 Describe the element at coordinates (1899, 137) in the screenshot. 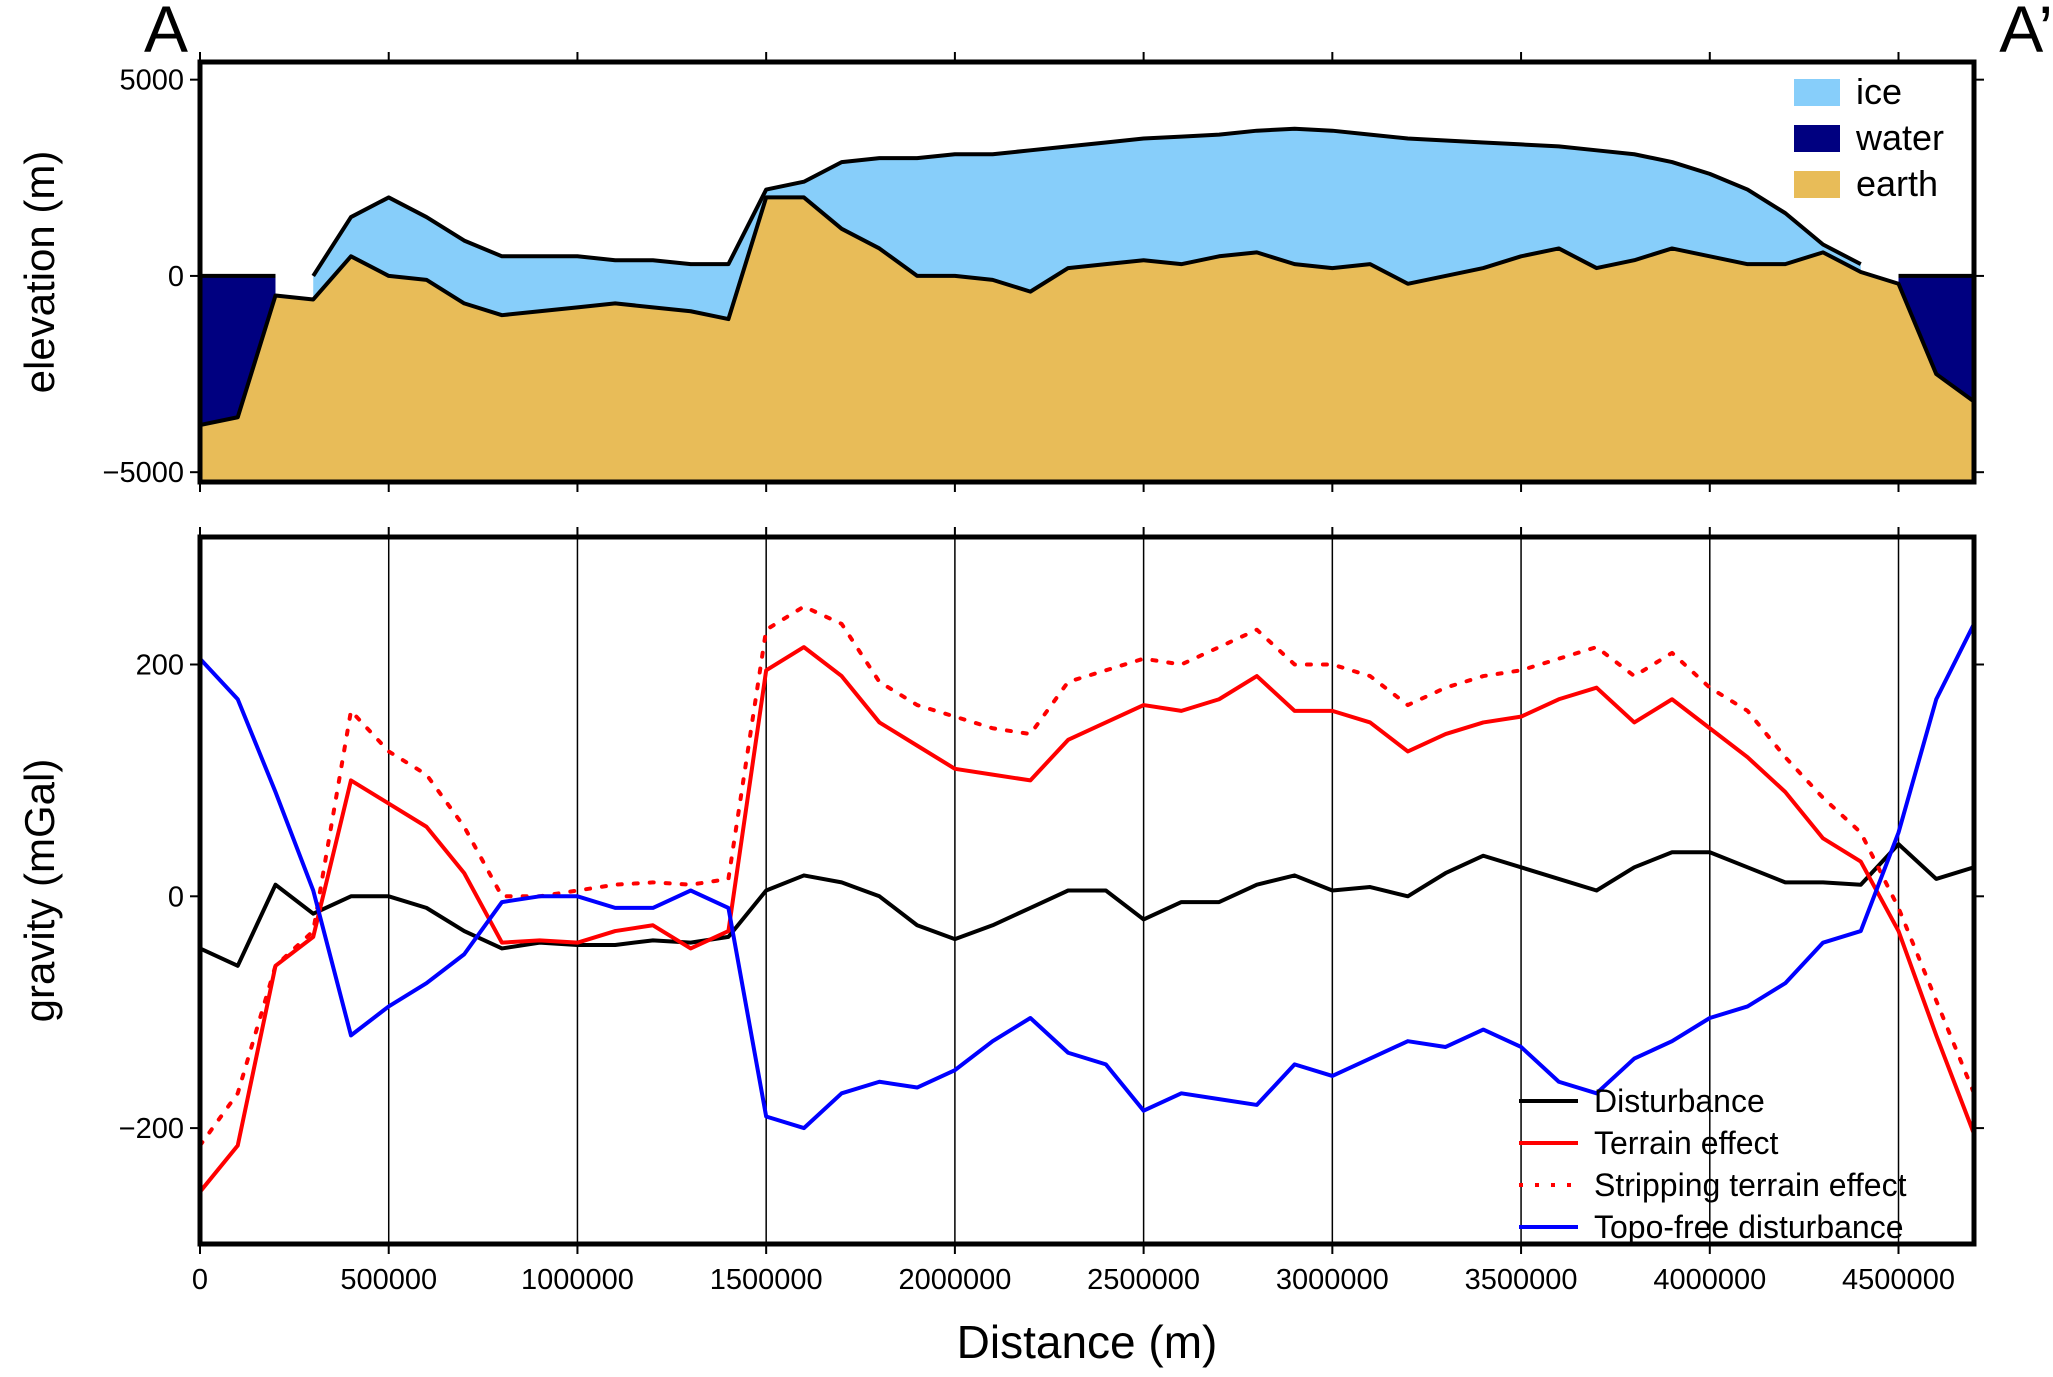

I see `legend-label: water` at that location.